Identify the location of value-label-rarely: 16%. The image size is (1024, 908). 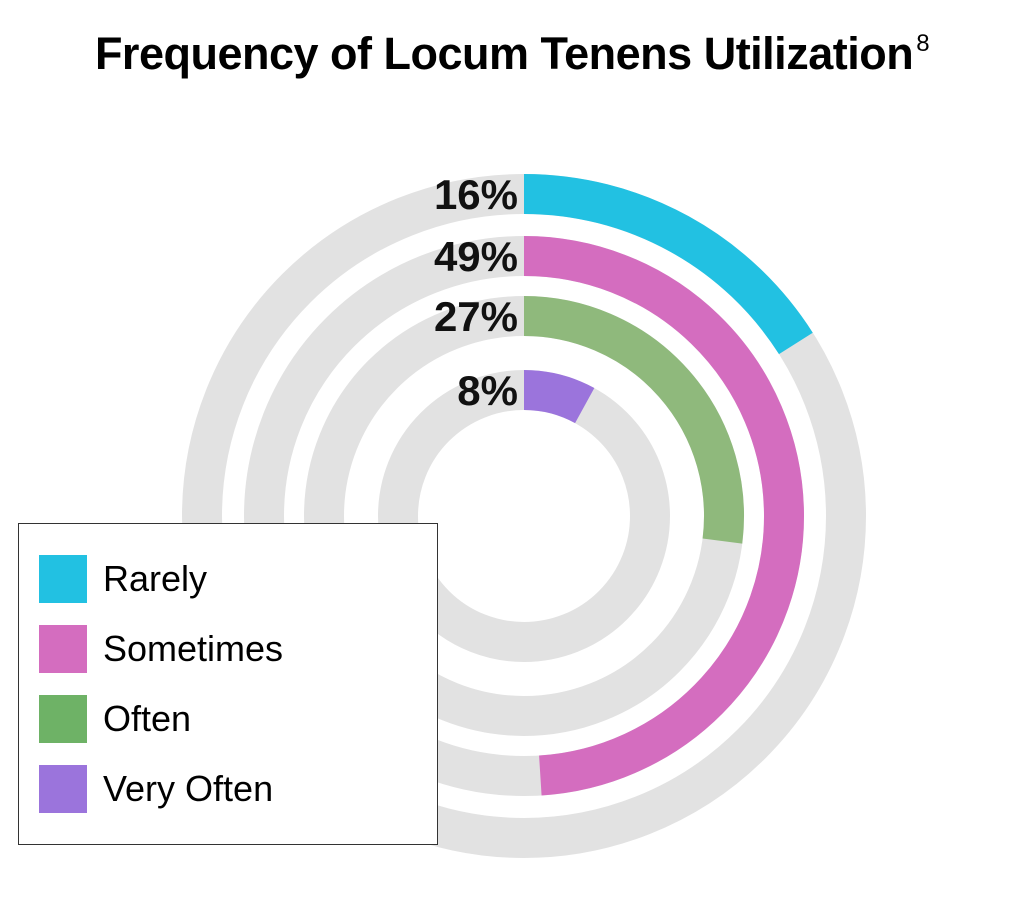
(476, 194).